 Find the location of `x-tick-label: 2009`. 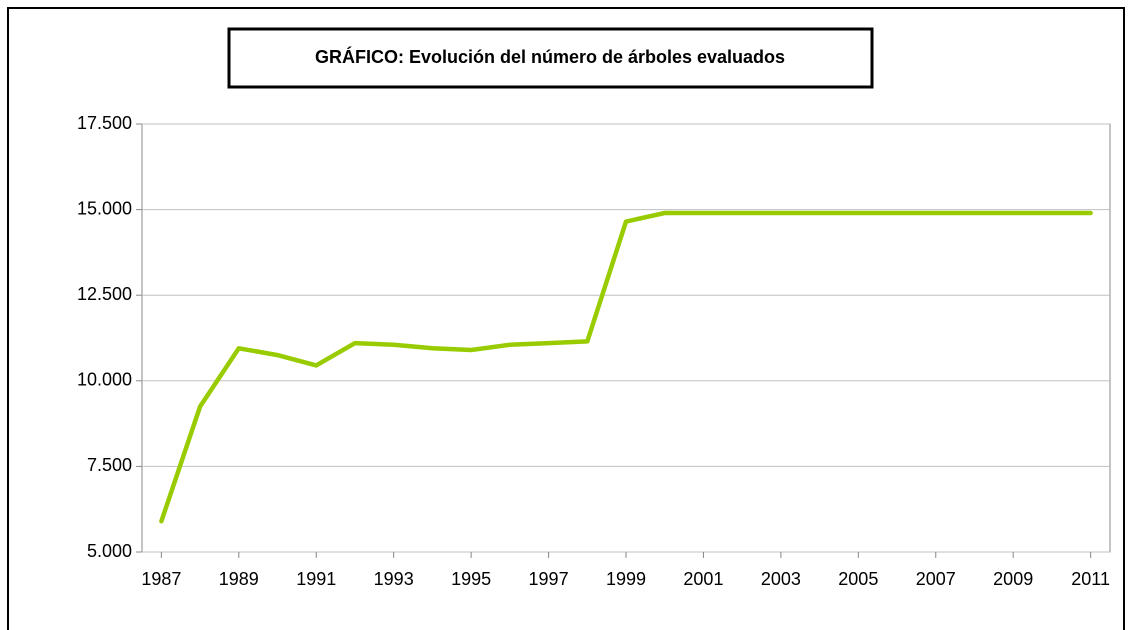

x-tick-label: 2009 is located at coordinates (1013, 579).